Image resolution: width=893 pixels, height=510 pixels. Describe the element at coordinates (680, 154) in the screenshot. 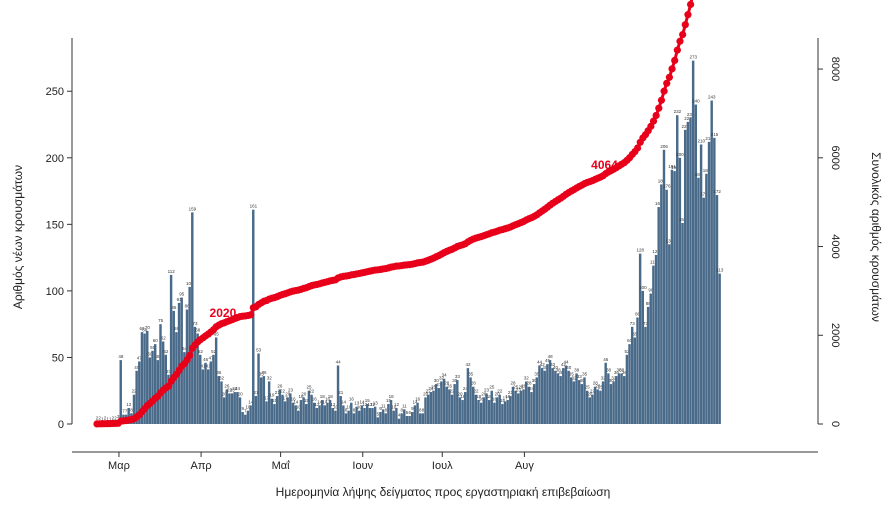

I see `bar-value-label: 200` at that location.